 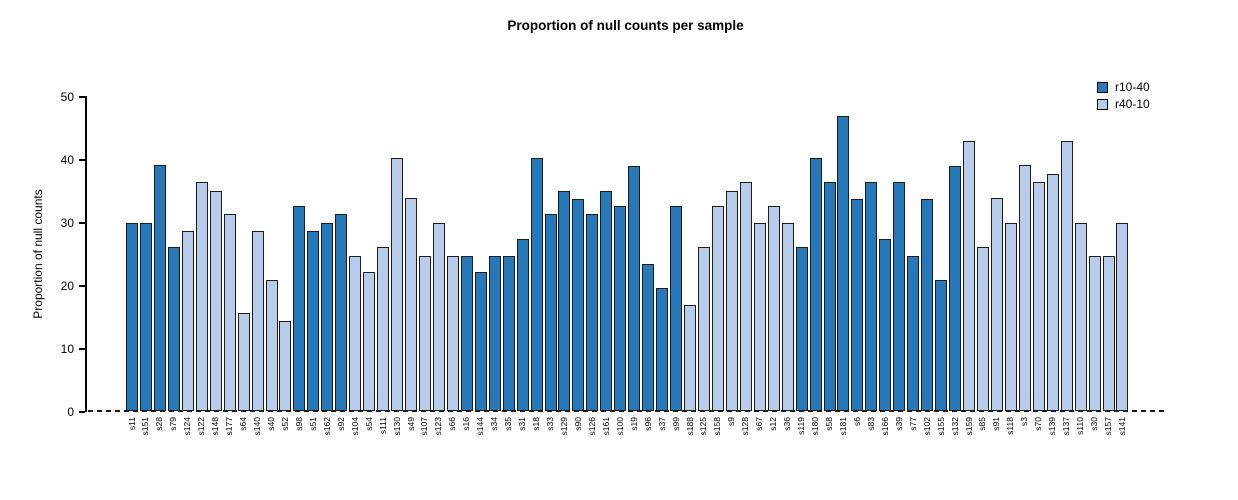 I want to click on x-label-s161: s161, so click(x=605, y=426).